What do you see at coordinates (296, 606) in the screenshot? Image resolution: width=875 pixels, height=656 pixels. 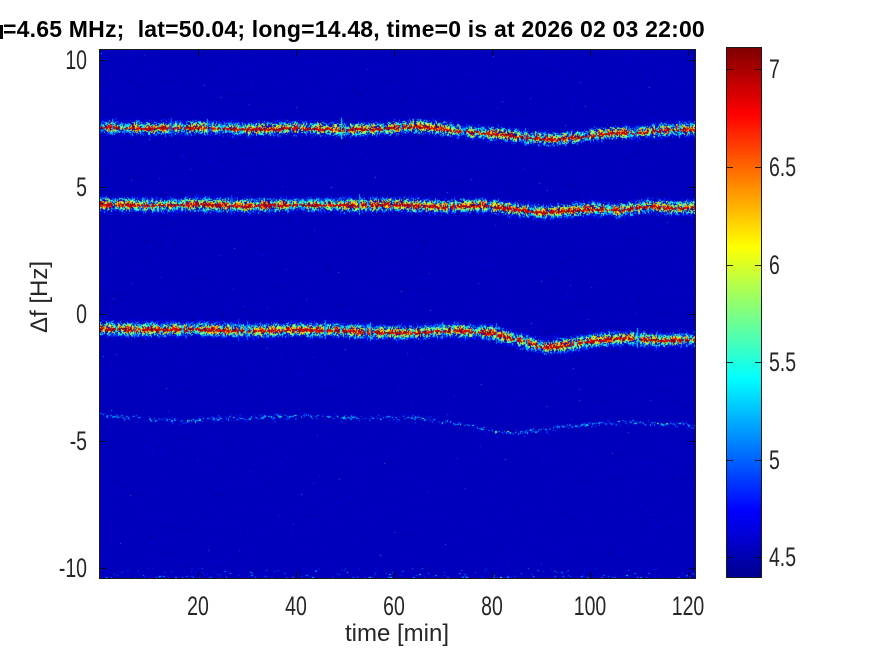 I see `x-tick-label: 40` at bounding box center [296, 606].